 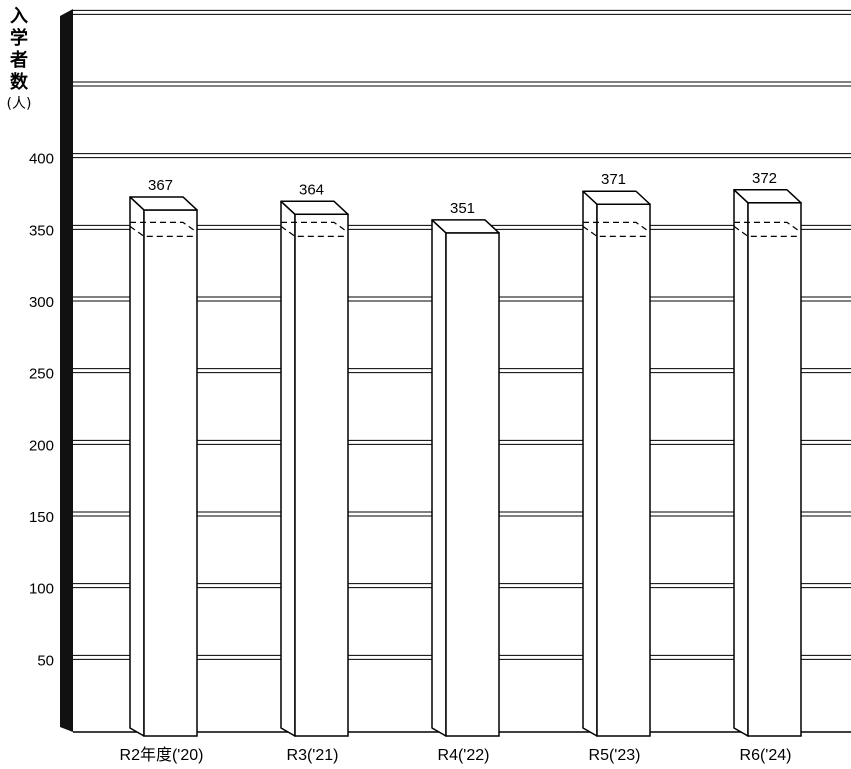 What do you see at coordinates (615, 755) in the screenshot?
I see `x-tick-label: R5('23)` at bounding box center [615, 755].